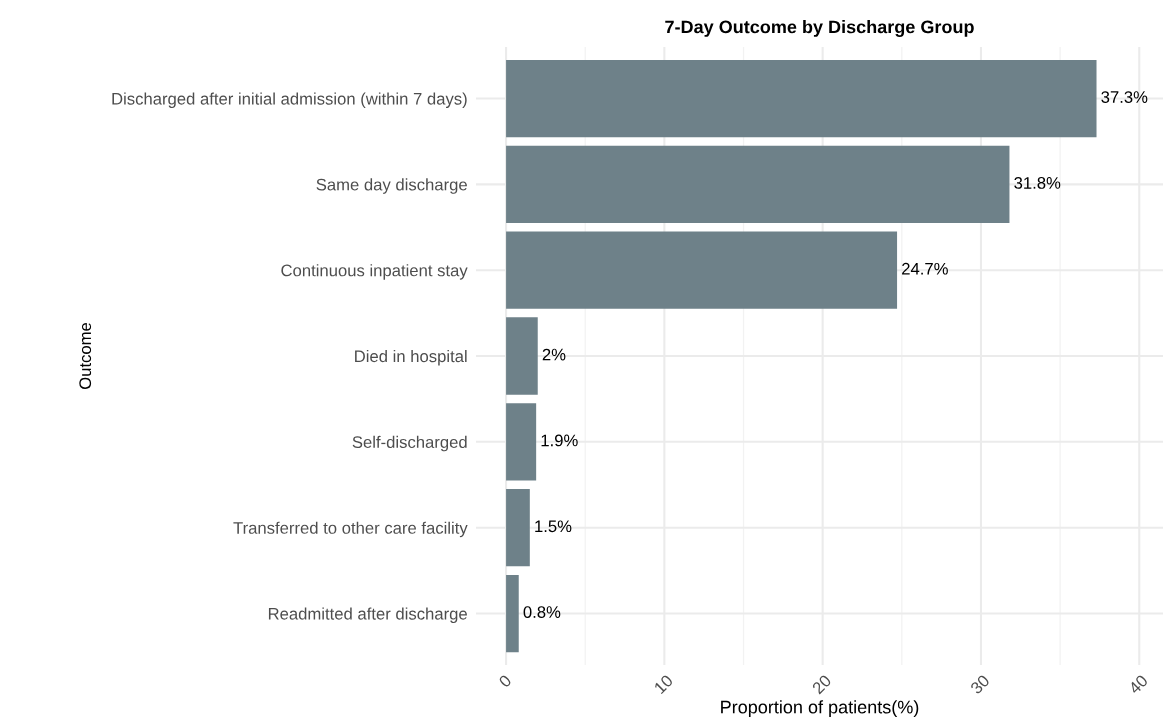 The height and width of the screenshot is (724, 1163). What do you see at coordinates (1124, 97) in the screenshot?
I see `data-label: 37.3%` at bounding box center [1124, 97].